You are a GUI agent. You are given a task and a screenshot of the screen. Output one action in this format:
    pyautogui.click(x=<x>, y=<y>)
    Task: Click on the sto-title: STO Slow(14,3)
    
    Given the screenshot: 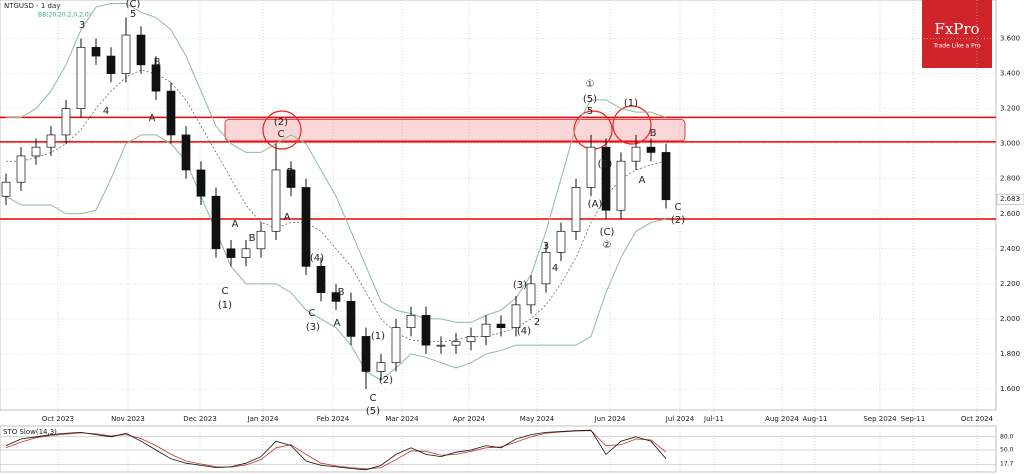 What is the action you would take?
    pyautogui.click(x=30, y=432)
    